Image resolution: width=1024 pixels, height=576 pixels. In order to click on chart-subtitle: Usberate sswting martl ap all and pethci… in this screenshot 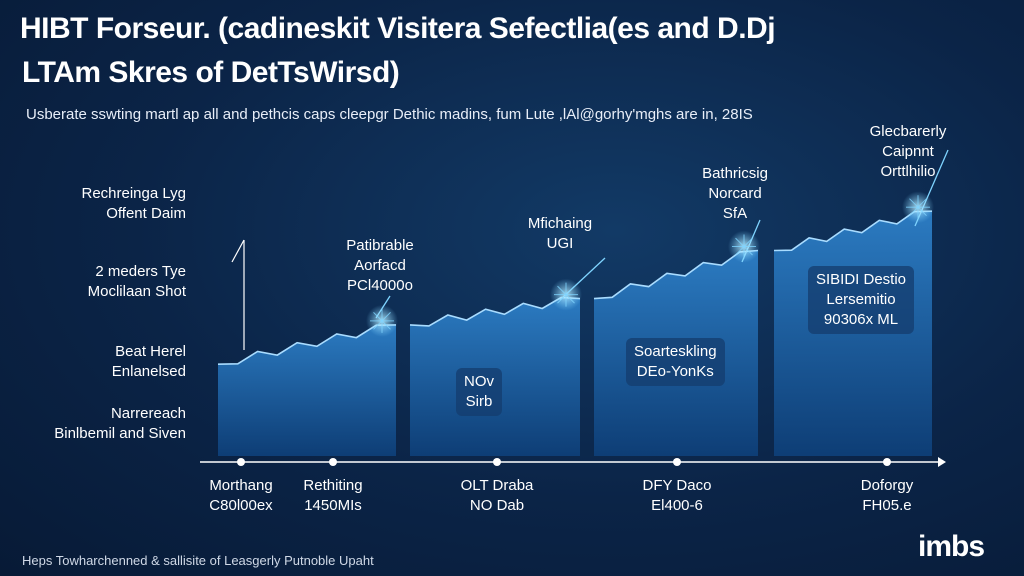, I will do `click(389, 114)`.